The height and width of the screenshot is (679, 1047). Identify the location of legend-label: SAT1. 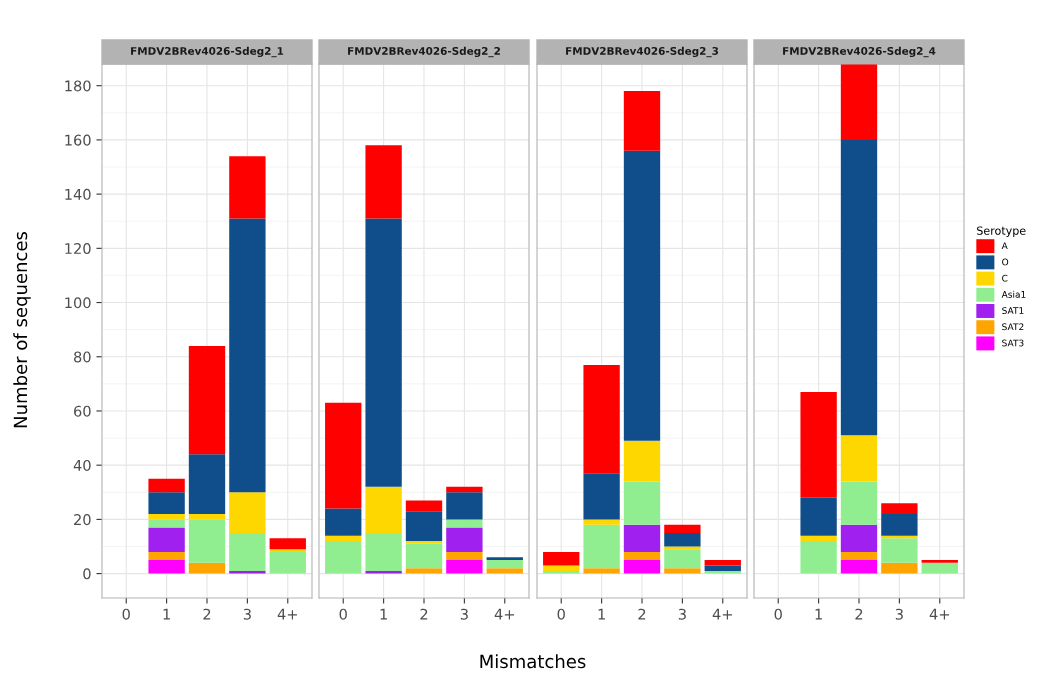
(1013, 310).